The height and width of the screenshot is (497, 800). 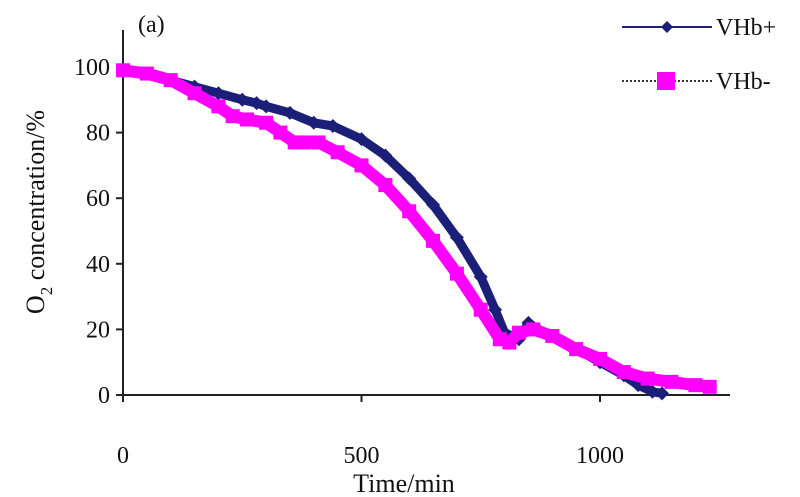 What do you see at coordinates (600, 456) in the screenshot?
I see `x-tick-label: 1000` at bounding box center [600, 456].